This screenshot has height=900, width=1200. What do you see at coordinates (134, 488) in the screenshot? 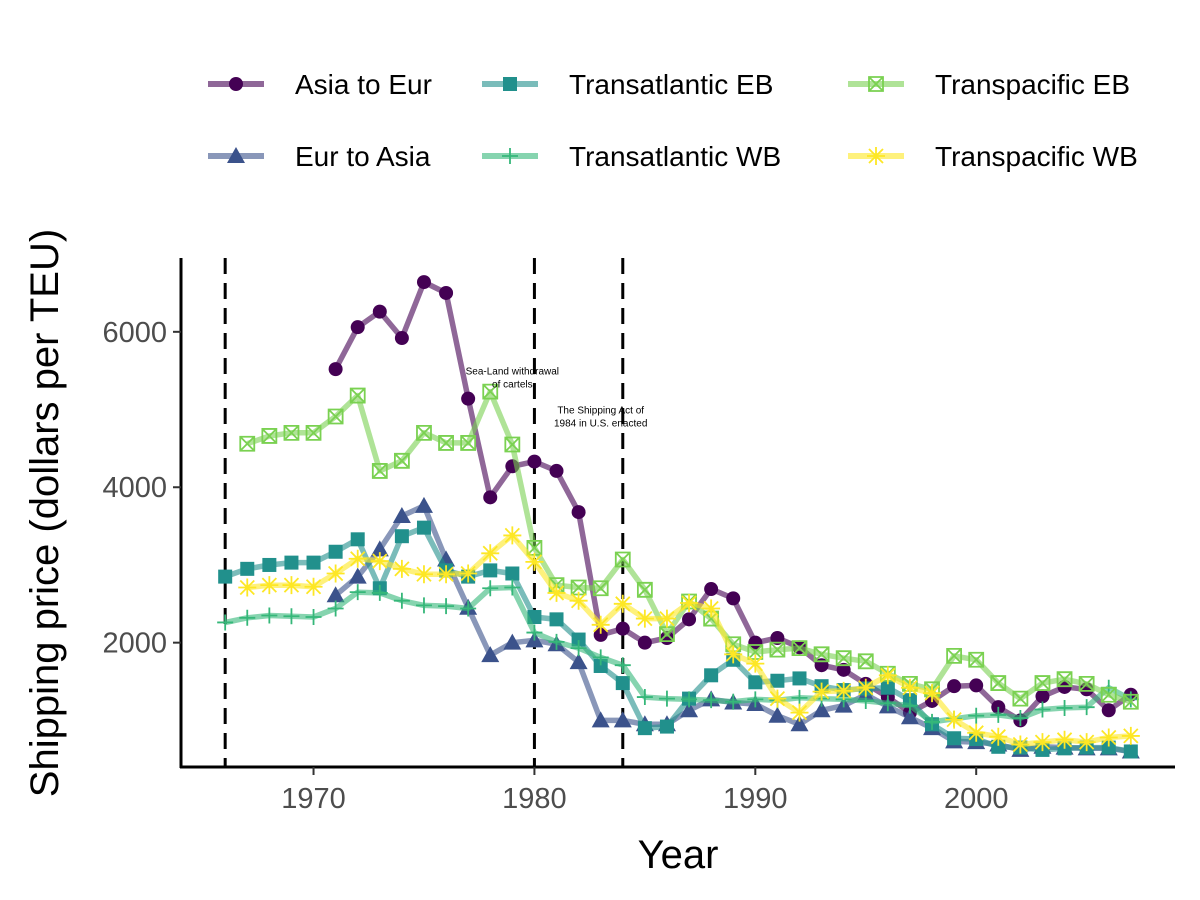
I see `y-tick-label: 4000` at bounding box center [134, 488].